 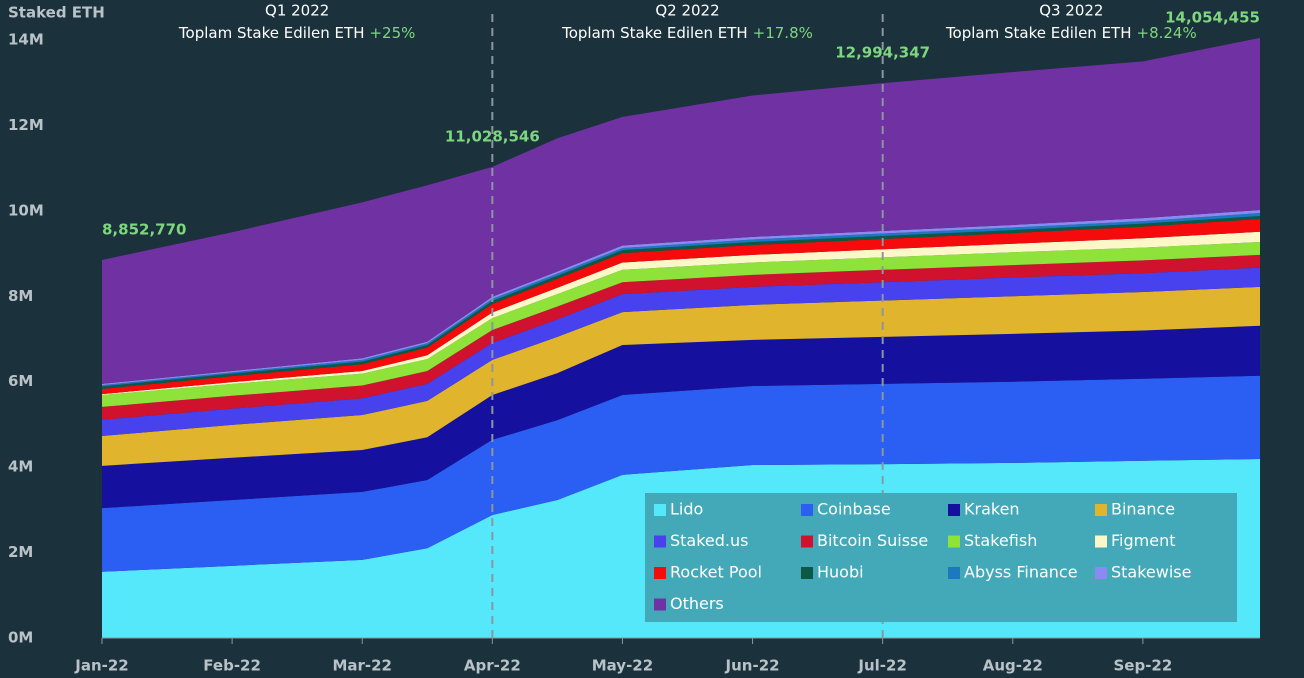 I want to click on total-annotation: 8,852,770, so click(x=144, y=229).